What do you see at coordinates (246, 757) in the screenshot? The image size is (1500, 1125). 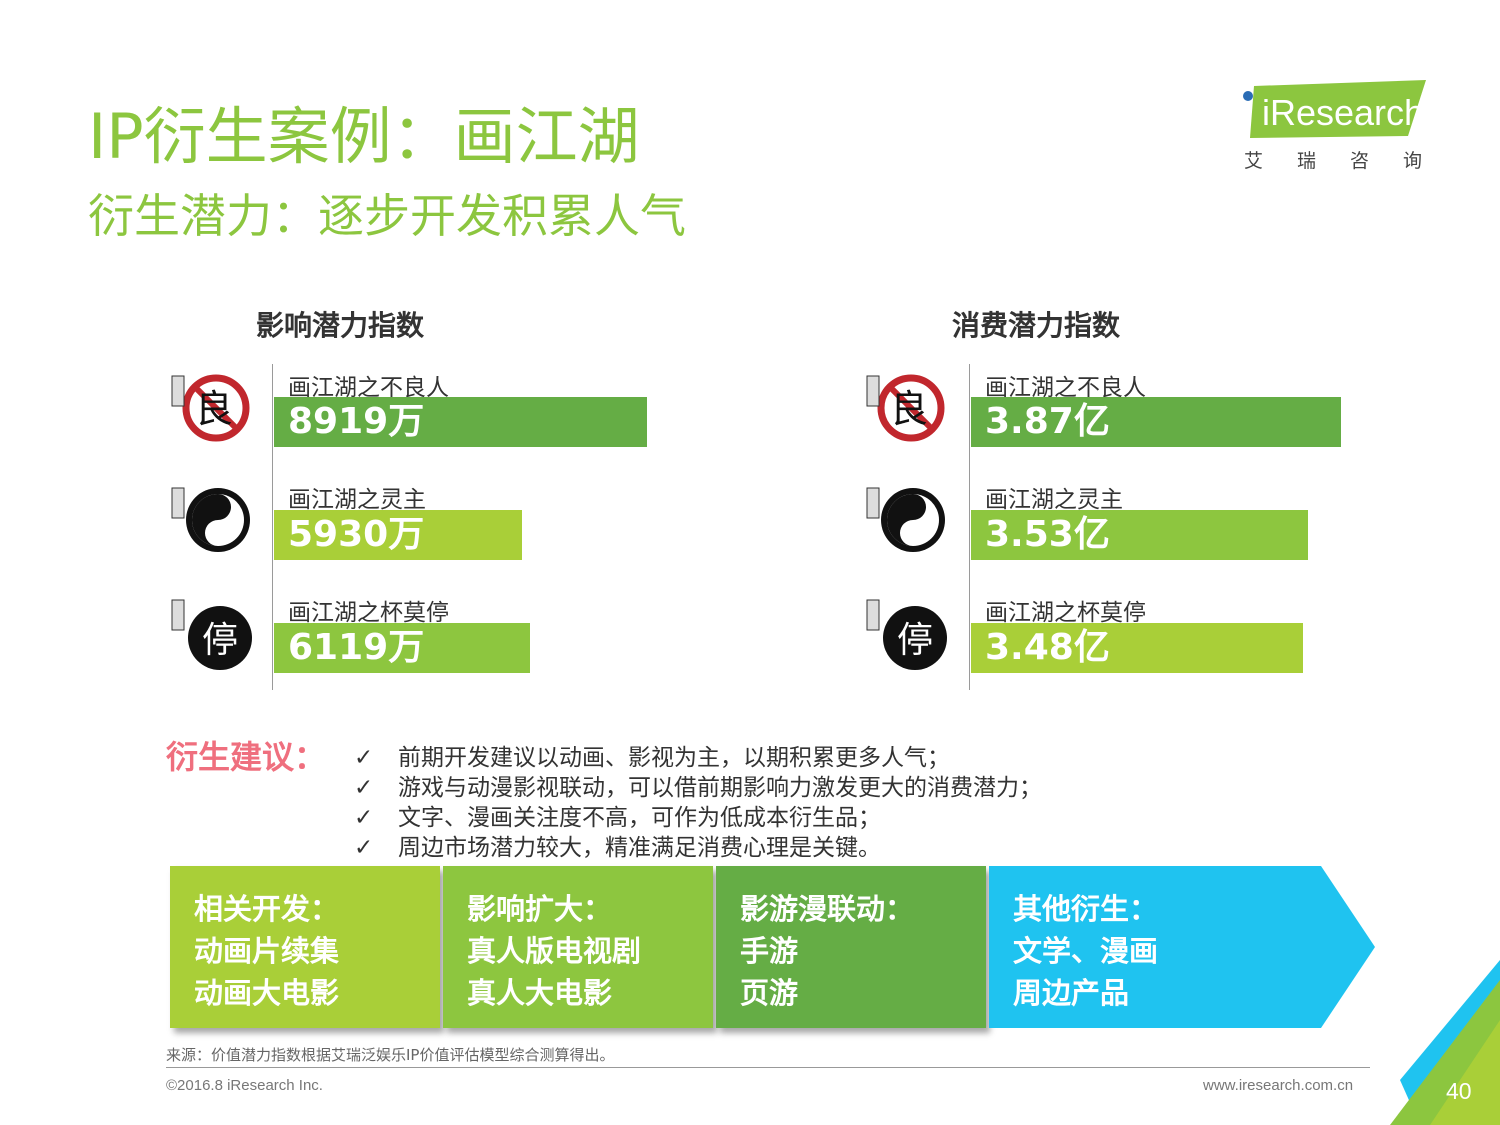 I see `advice-label: 衍生建议：` at bounding box center [246, 757].